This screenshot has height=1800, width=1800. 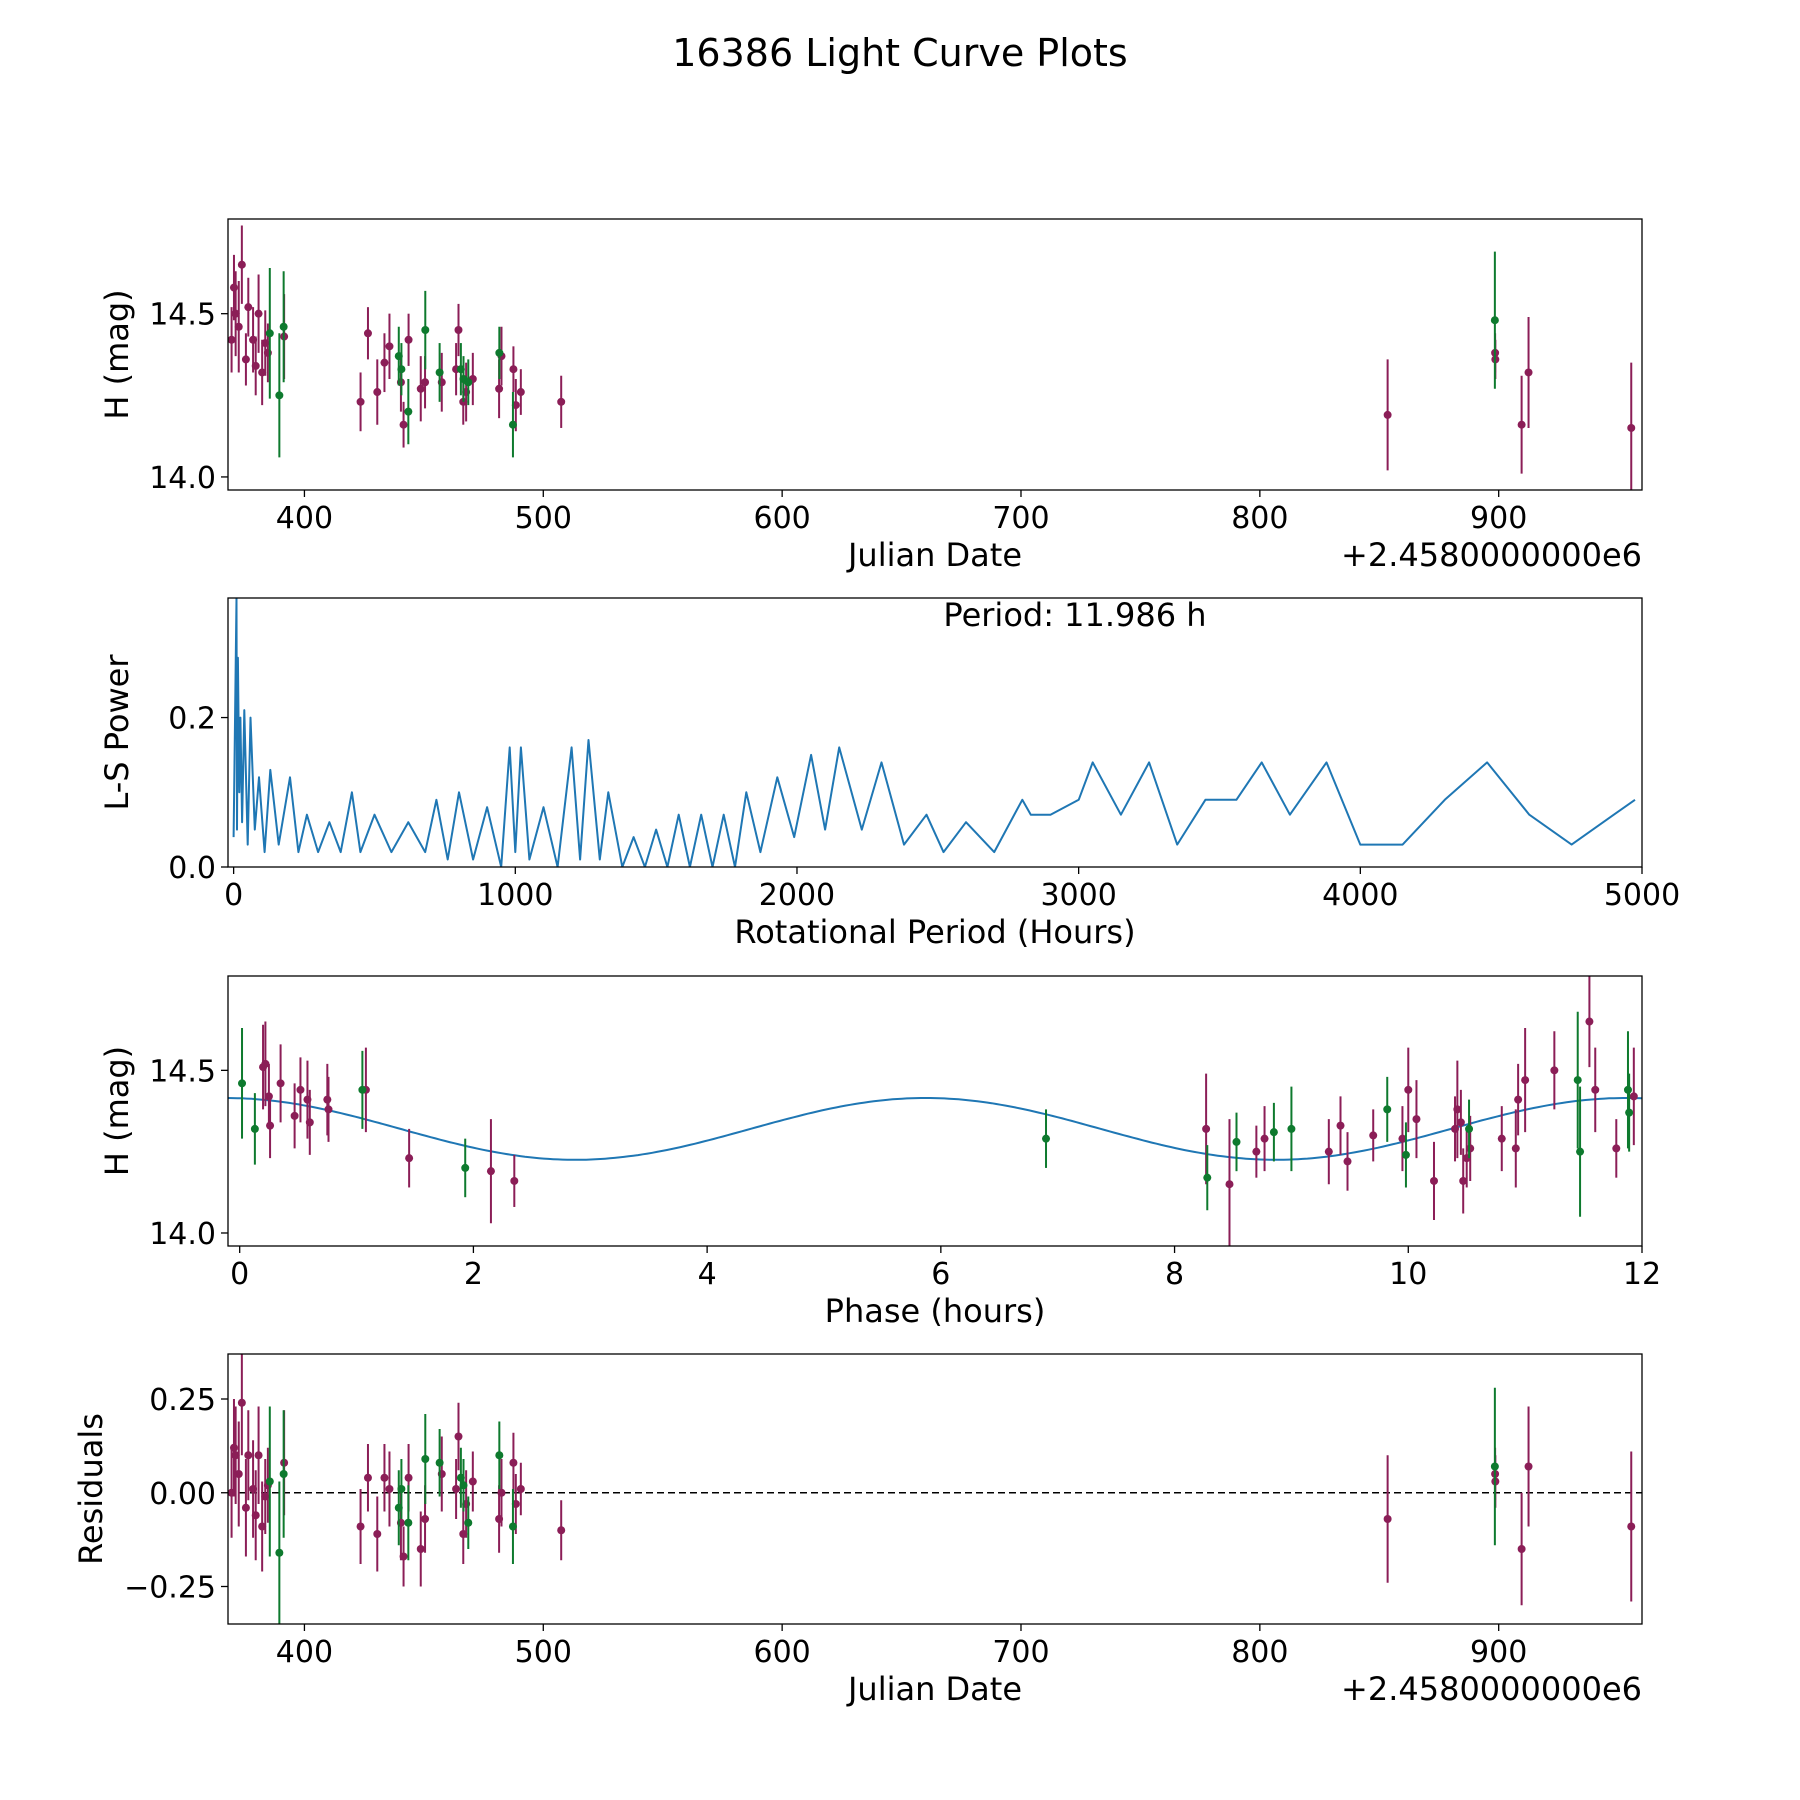 I want to click on x-tick-label: 400, so click(x=304, y=1652).